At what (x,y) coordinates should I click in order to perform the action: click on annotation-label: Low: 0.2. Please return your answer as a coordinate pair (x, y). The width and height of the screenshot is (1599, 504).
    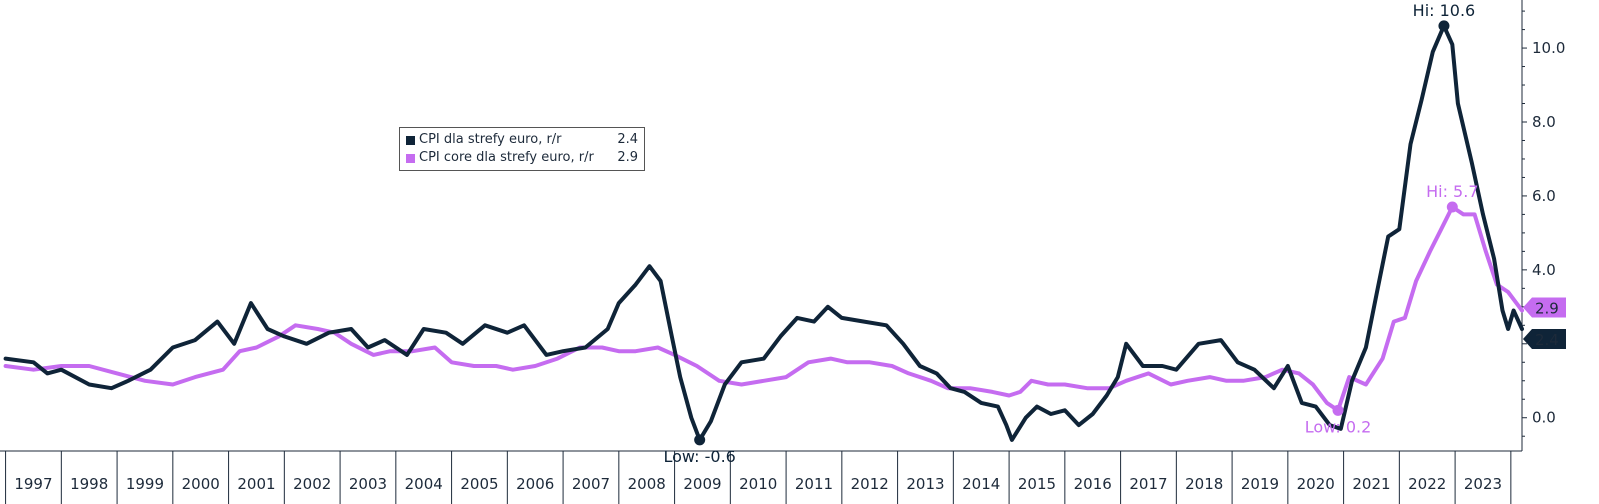
    Looking at the image, I should click on (1338, 426).